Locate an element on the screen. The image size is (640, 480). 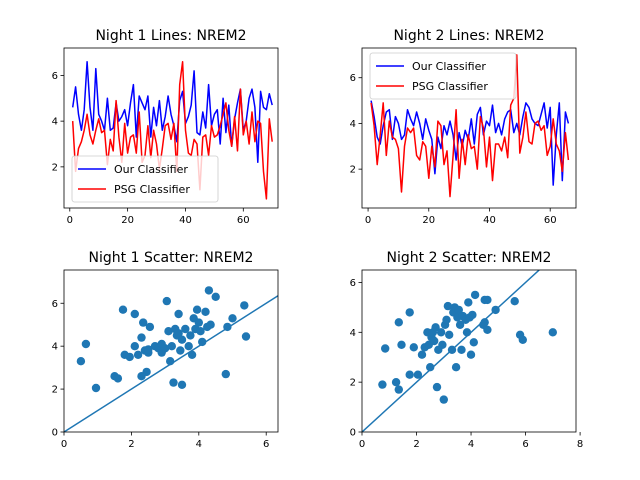
night1-scatter-axes-frame is located at coordinates (171, 351).